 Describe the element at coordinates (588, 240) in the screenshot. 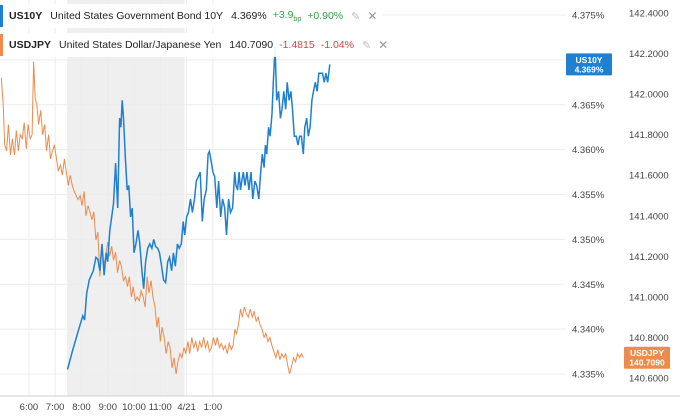

I see `left-axis-tick-label: 4.350%` at that location.